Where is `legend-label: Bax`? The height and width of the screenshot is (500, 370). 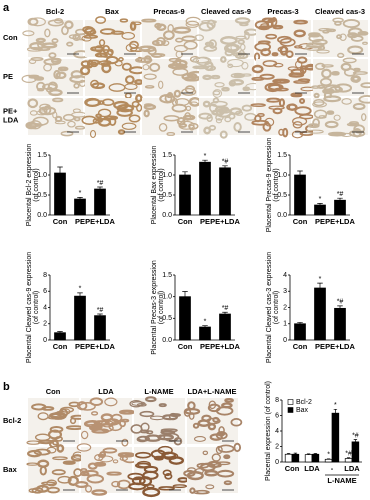 legend-label: Bax is located at coordinates (302, 410).